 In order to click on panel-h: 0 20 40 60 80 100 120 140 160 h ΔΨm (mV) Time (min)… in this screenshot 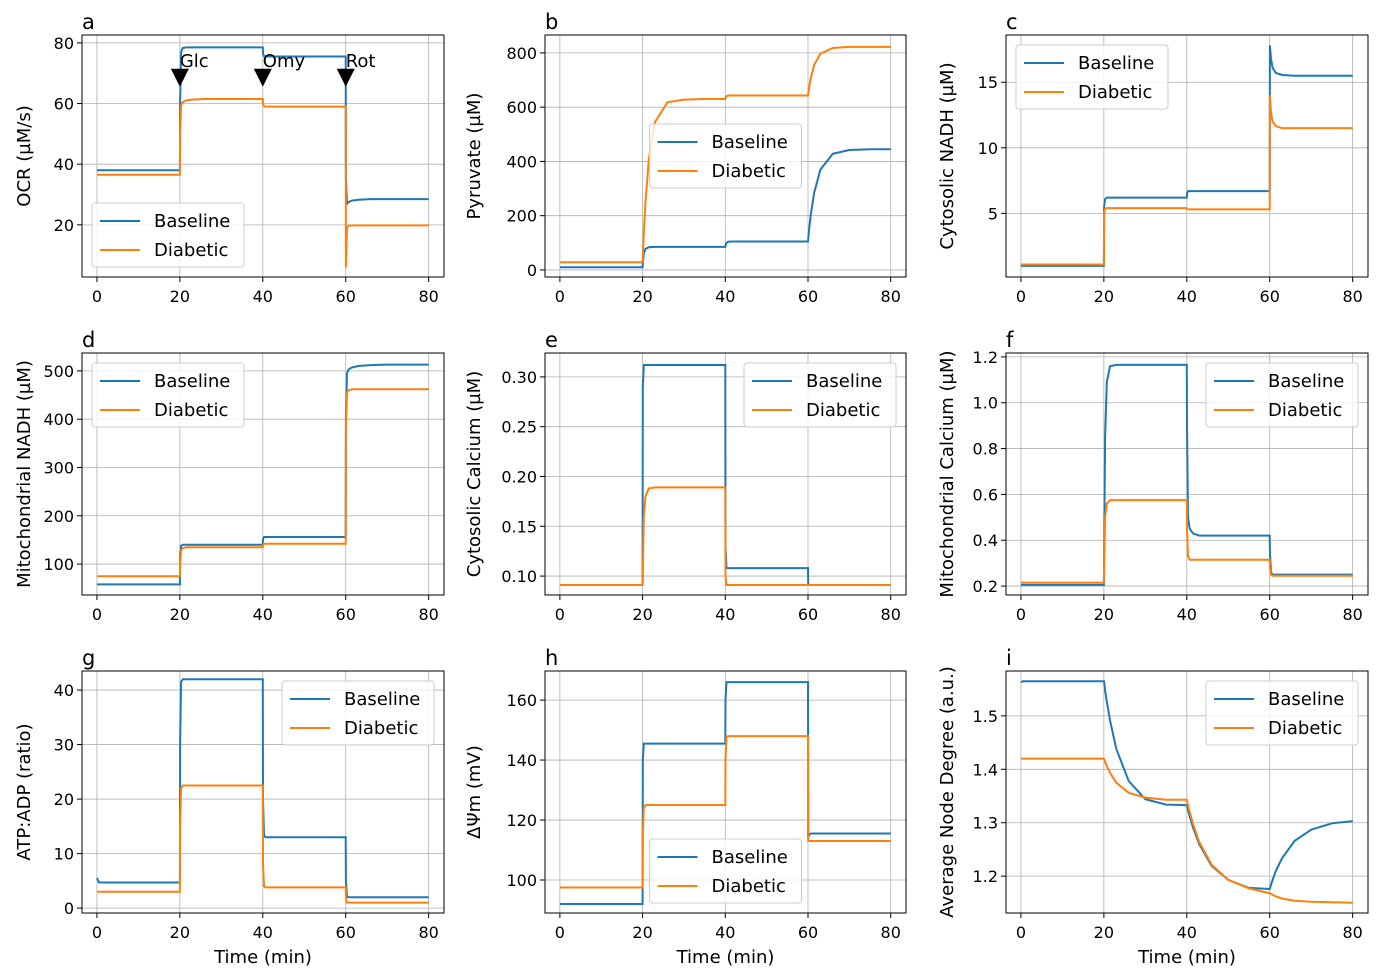, I will do `click(685, 807)`.